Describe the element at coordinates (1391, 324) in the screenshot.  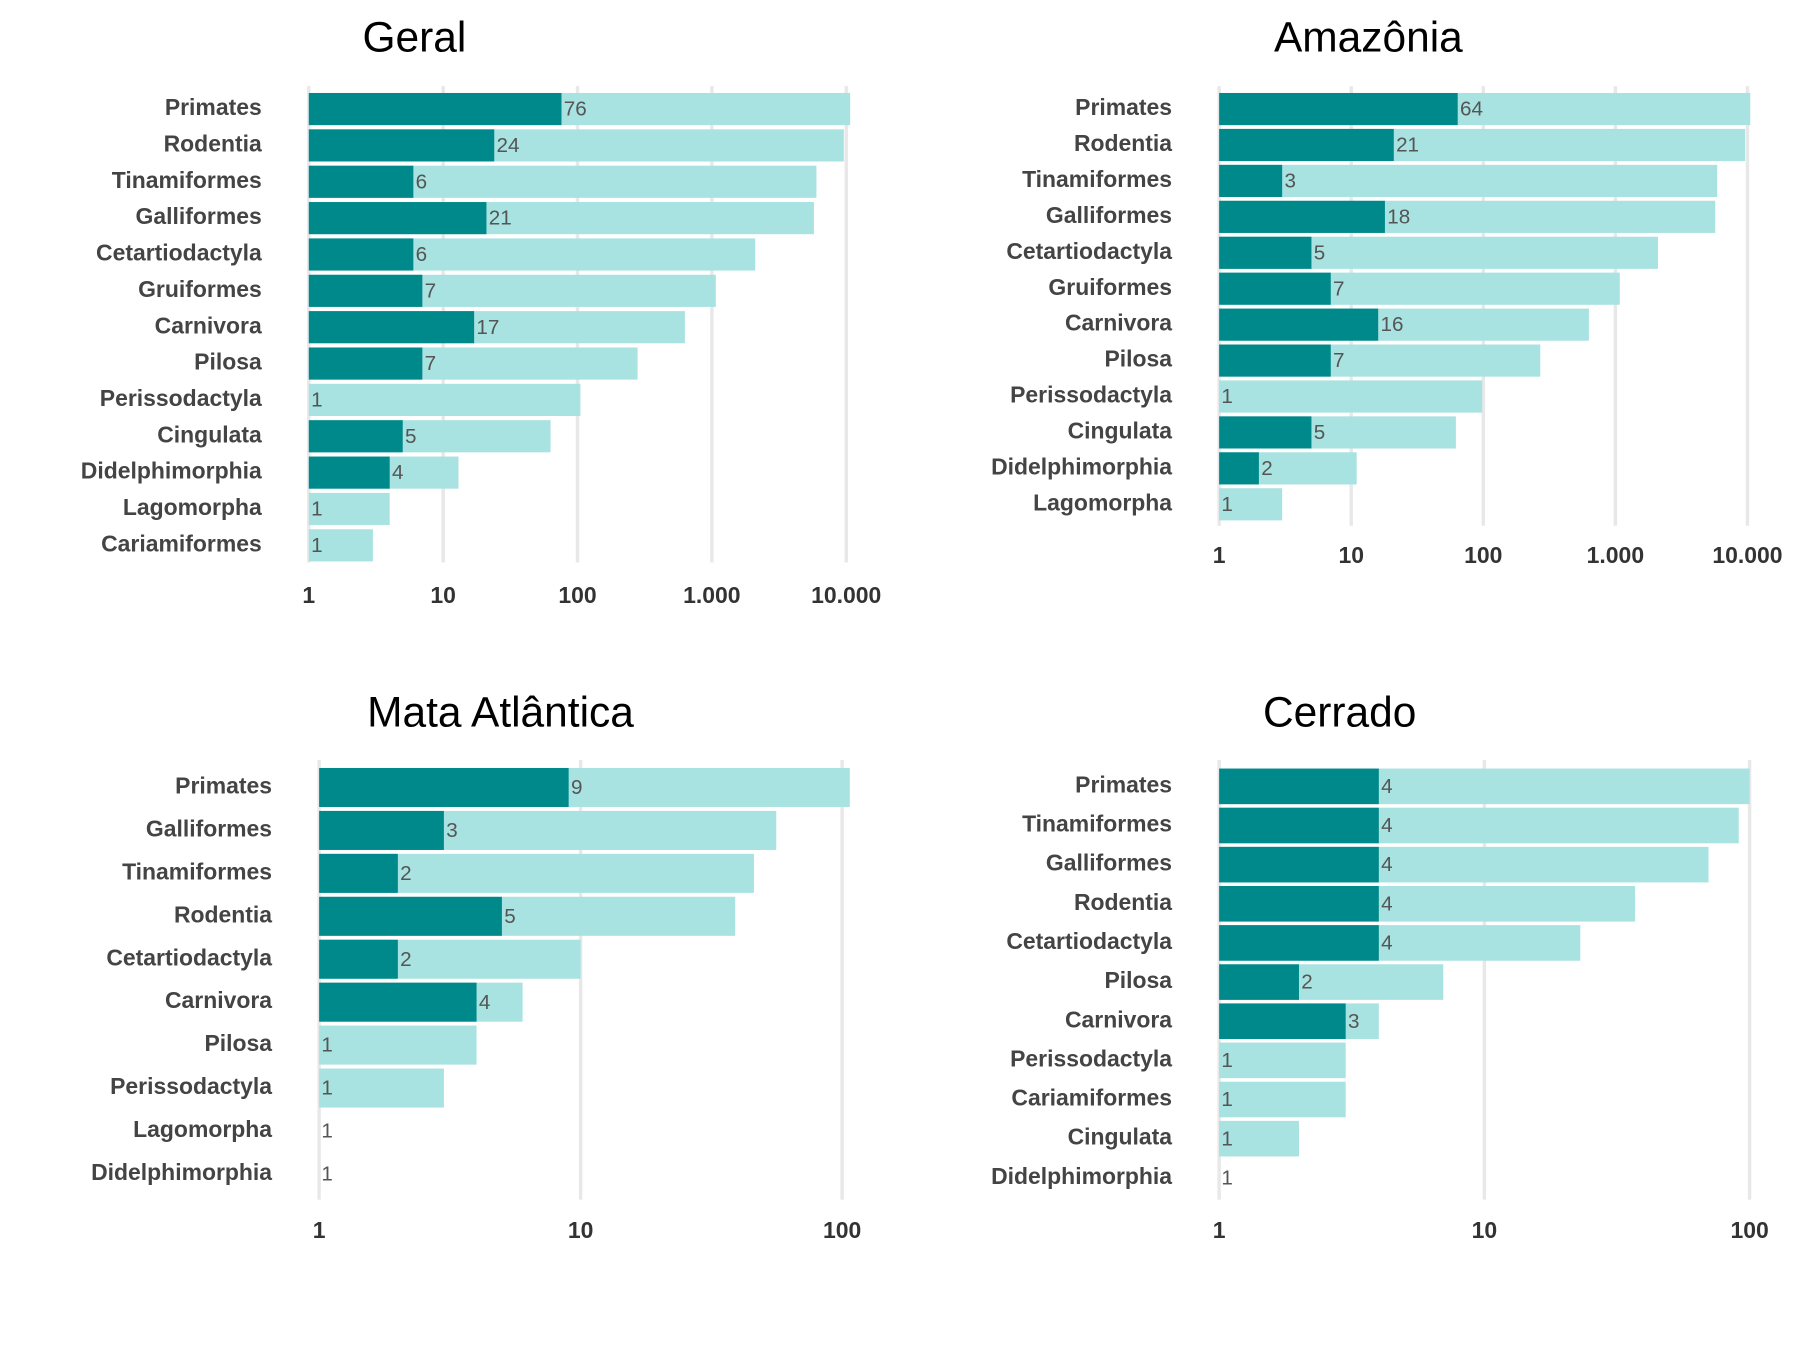
I see `value-label: 16` at that location.